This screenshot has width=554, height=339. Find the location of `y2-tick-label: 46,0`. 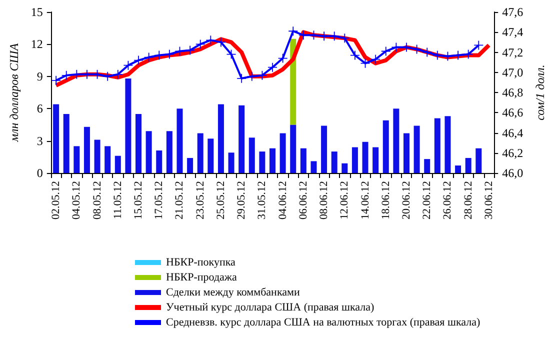

y2-tick-label: 46,0 is located at coordinates (513, 173).